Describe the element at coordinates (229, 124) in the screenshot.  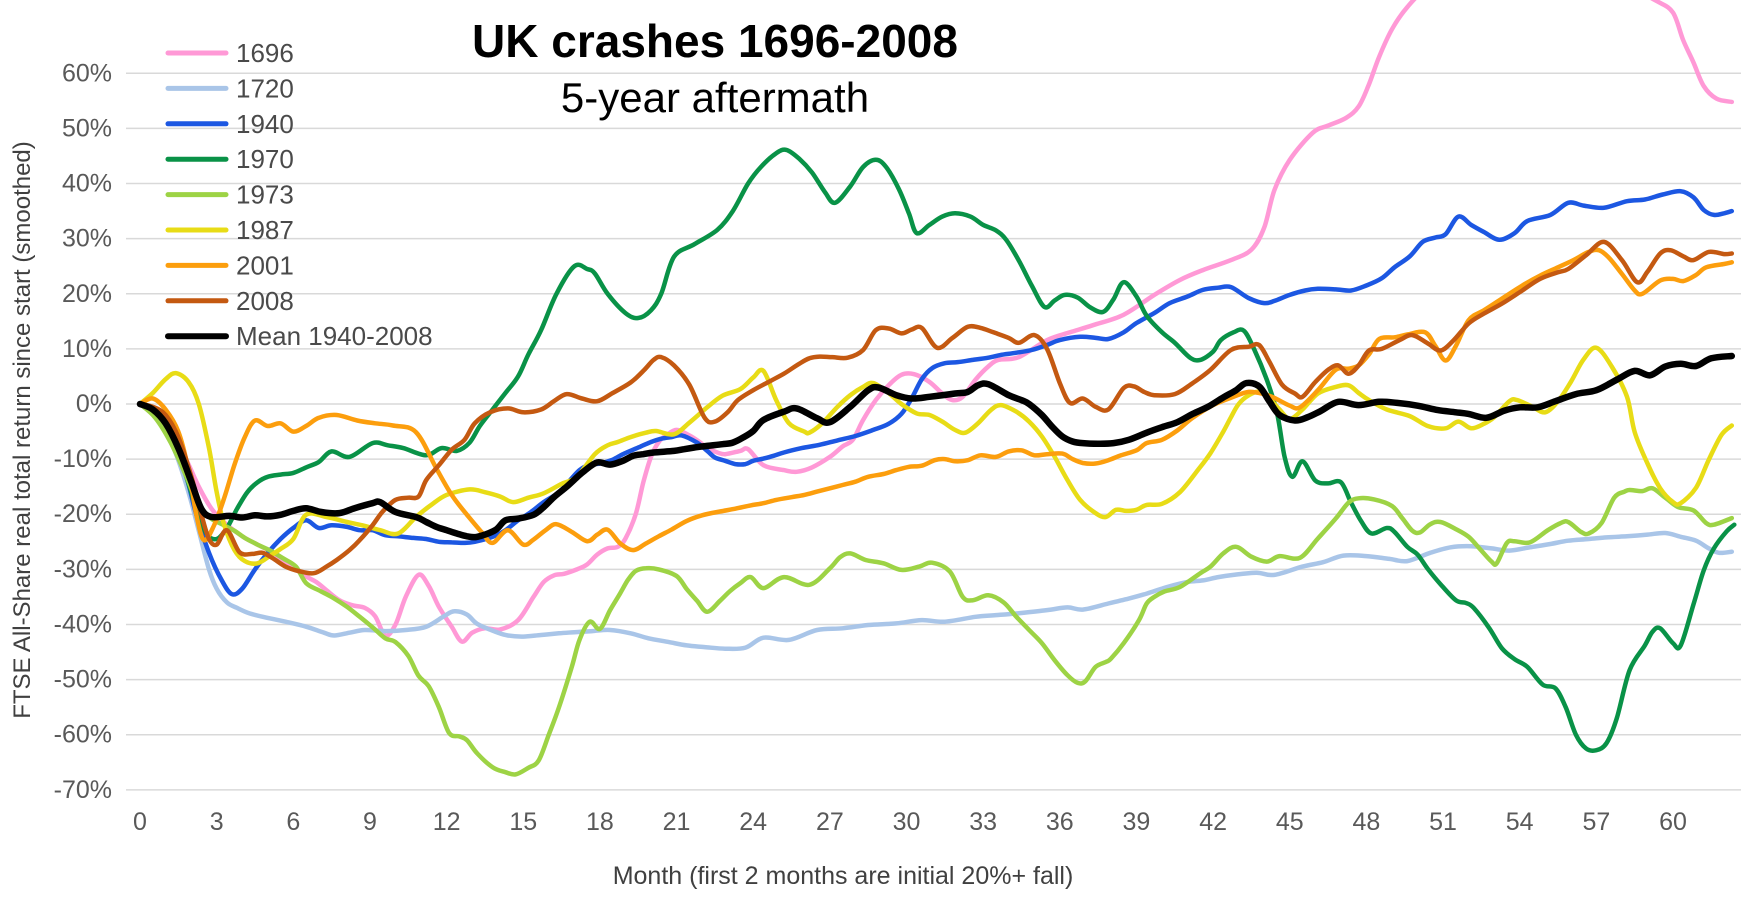
I see `legend-item-1940: 1940` at that location.